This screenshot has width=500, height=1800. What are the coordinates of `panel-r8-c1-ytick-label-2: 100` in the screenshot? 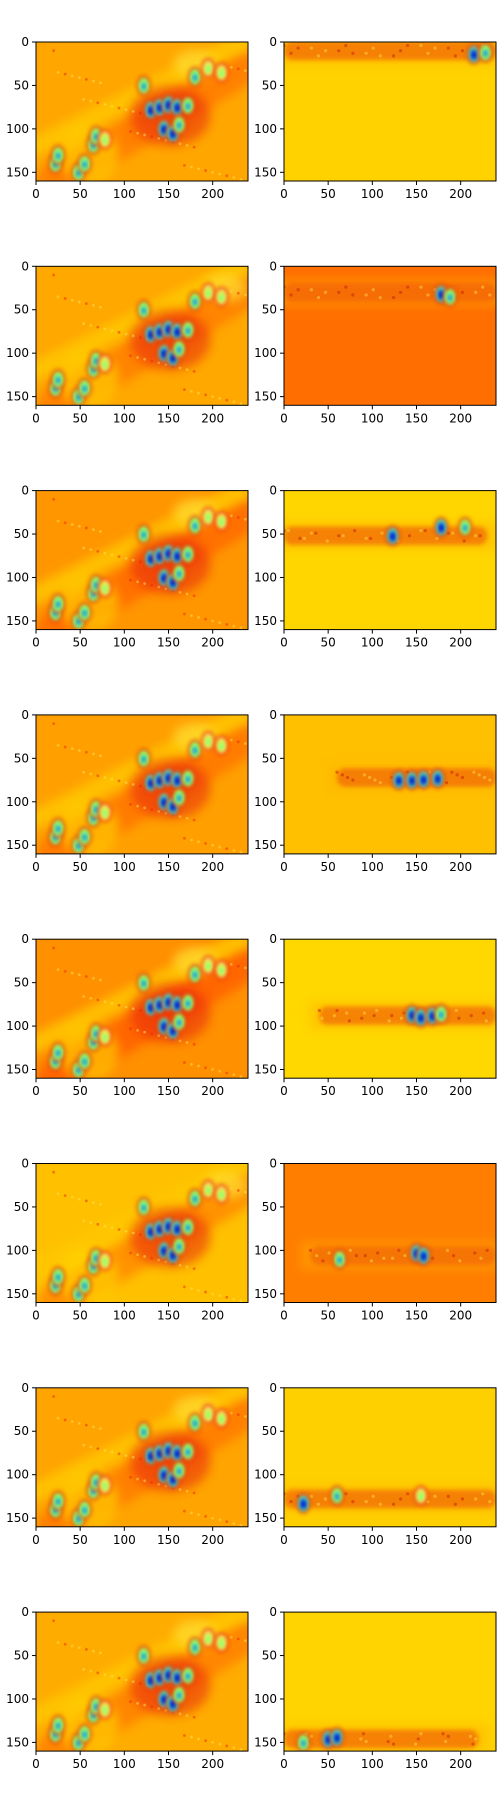 It's located at (17, 1699).